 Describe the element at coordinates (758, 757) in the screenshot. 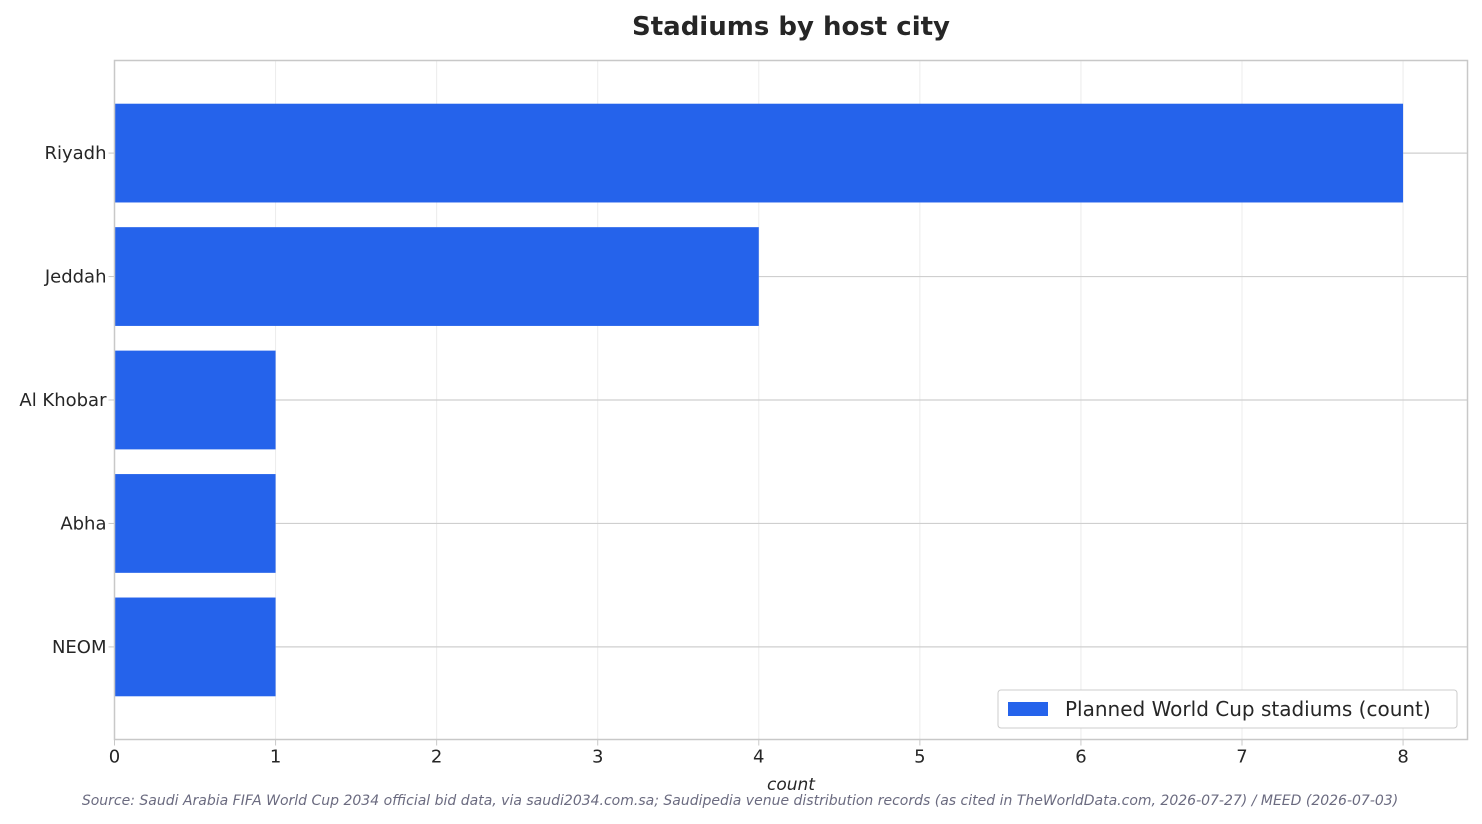

I see `x-tick-label: 4` at that location.